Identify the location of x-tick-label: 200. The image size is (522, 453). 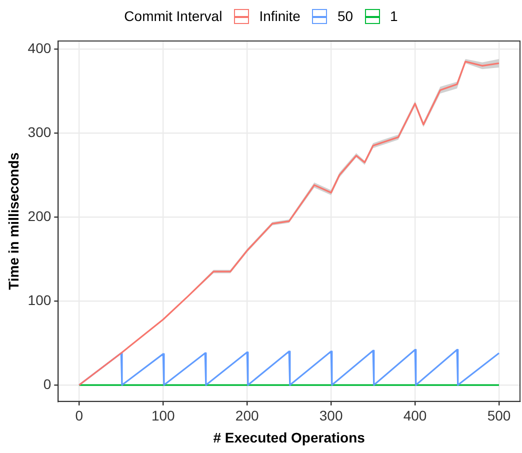
(247, 416).